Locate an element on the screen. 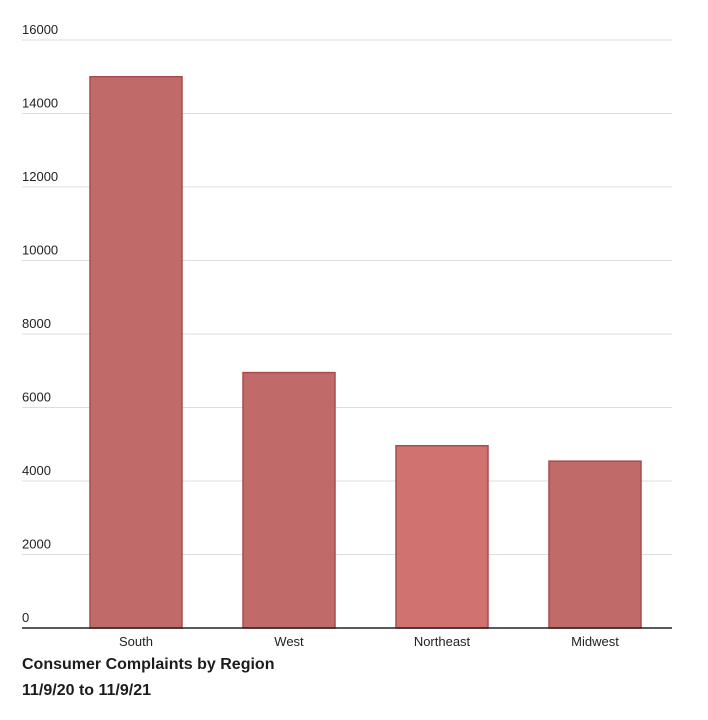 The width and height of the screenshot is (708, 720). bar-northeast is located at coordinates (442, 536).